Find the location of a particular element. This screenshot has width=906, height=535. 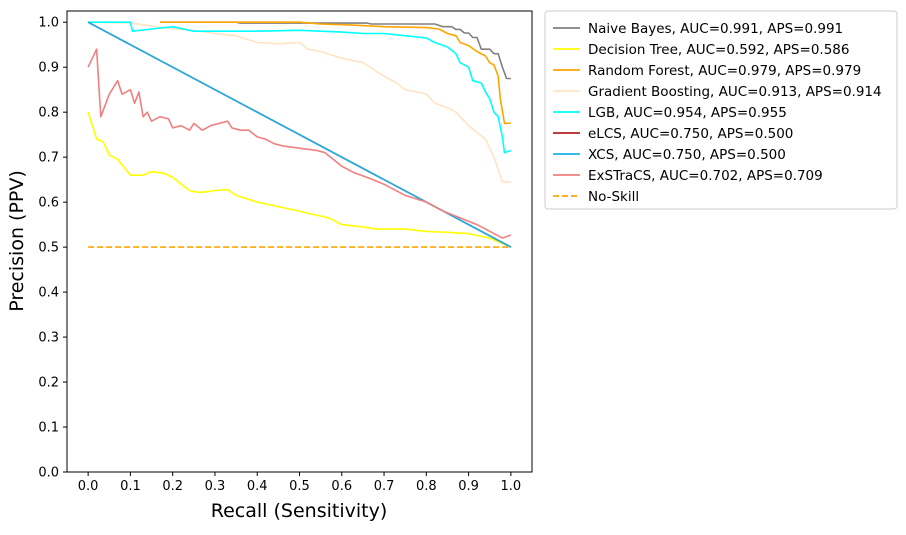

series-line-lgb is located at coordinates (300, 87).